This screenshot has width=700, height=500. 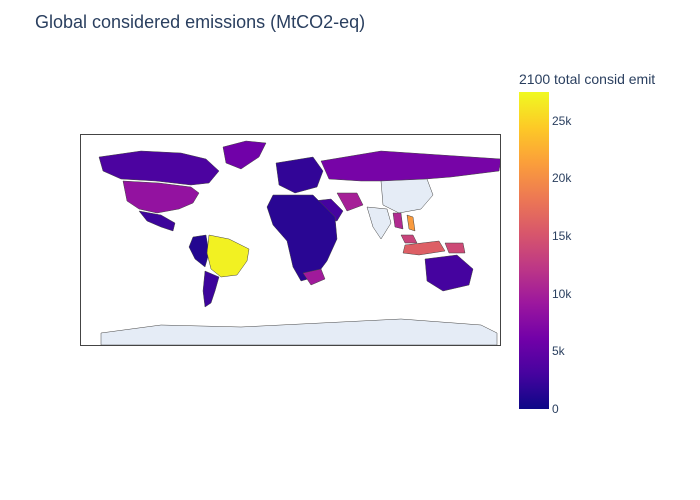 What do you see at coordinates (200, 22) in the screenshot?
I see `chart-title: Global considered emissions (MtCO2-eq)` at bounding box center [200, 22].